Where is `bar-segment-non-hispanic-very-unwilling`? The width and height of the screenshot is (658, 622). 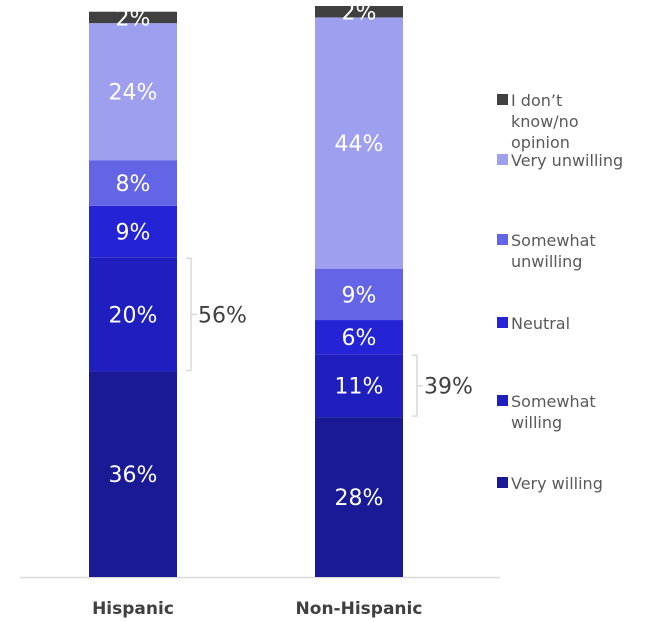 bar-segment-non-hispanic-very-unwilling is located at coordinates (359, 143).